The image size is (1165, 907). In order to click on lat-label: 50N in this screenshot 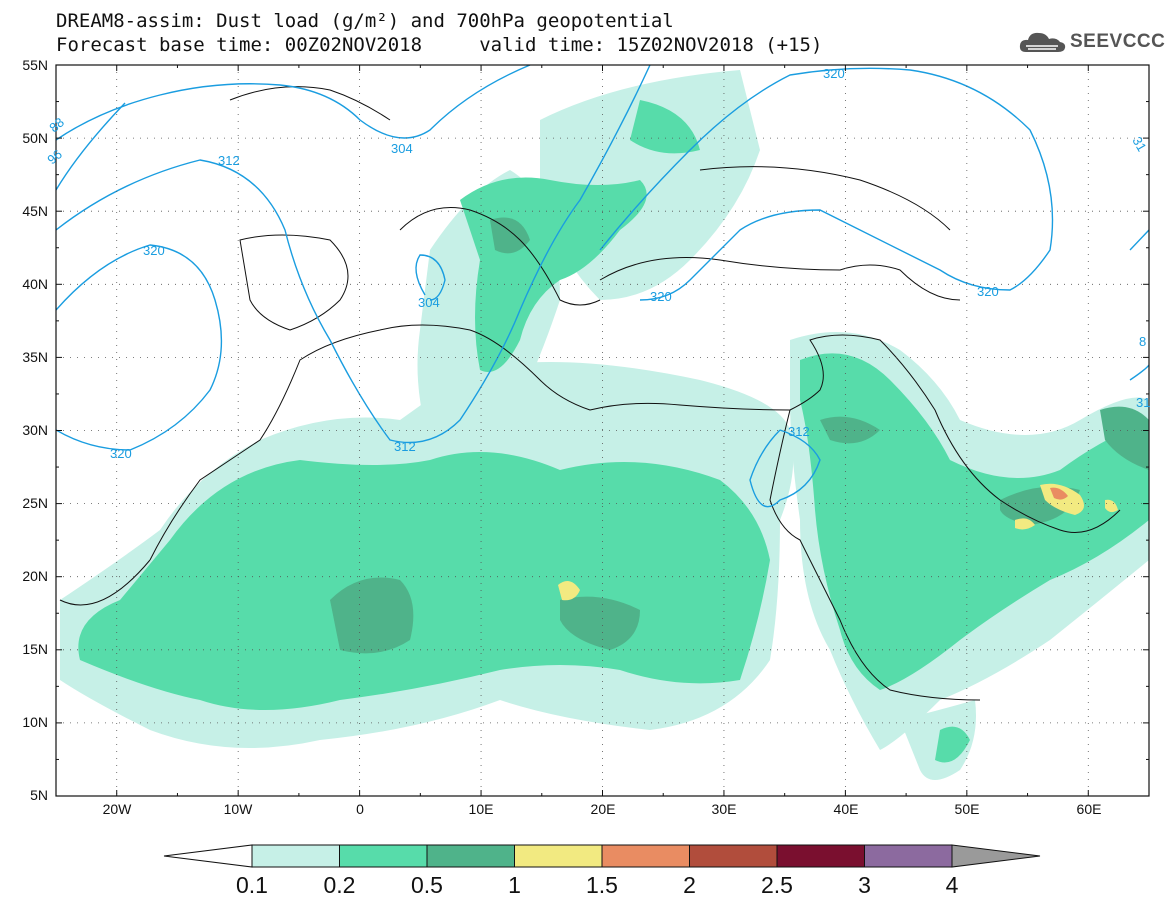, I will do `click(35, 138)`.